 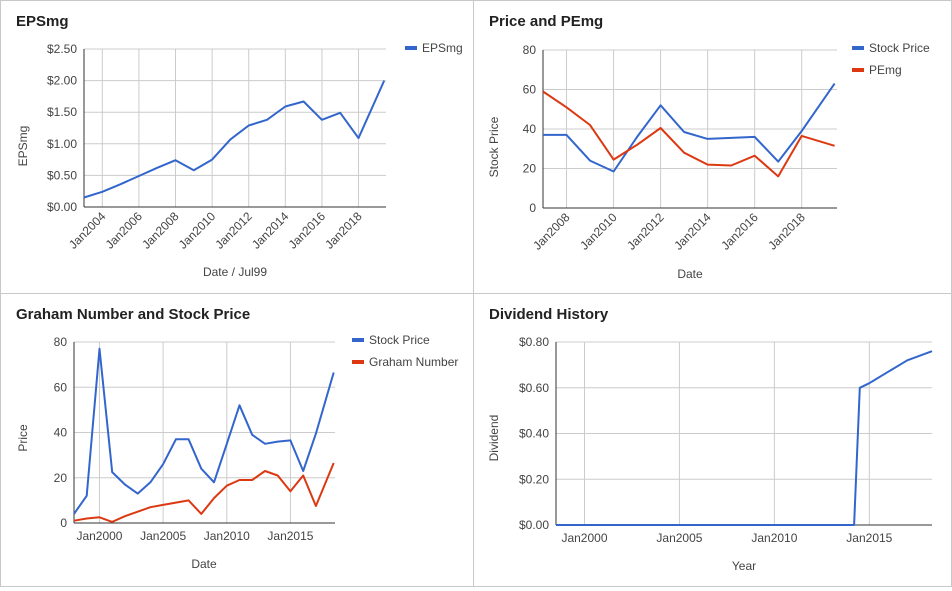 What do you see at coordinates (534, 388) in the screenshot?
I see `y-tick-label: $0.60` at bounding box center [534, 388].